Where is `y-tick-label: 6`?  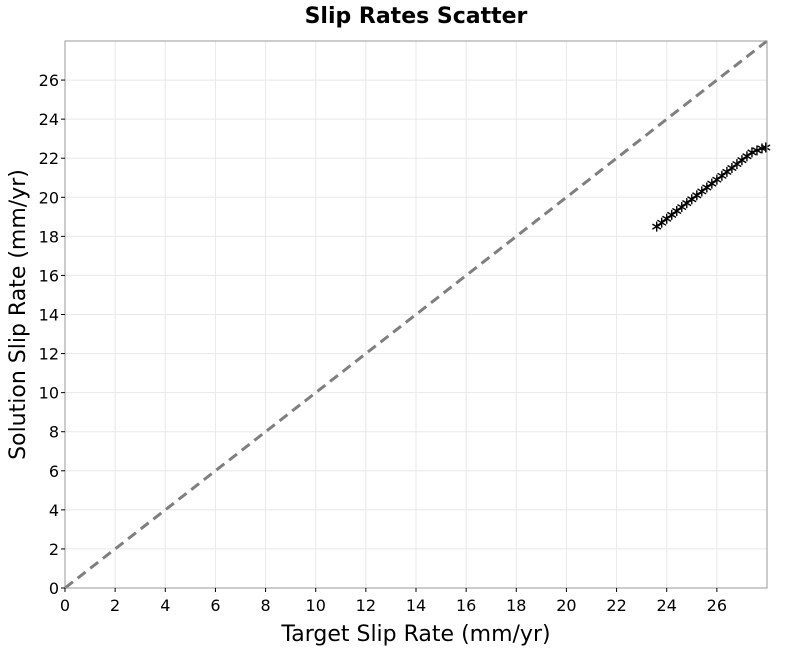 y-tick-label: 6 is located at coordinates (54, 471).